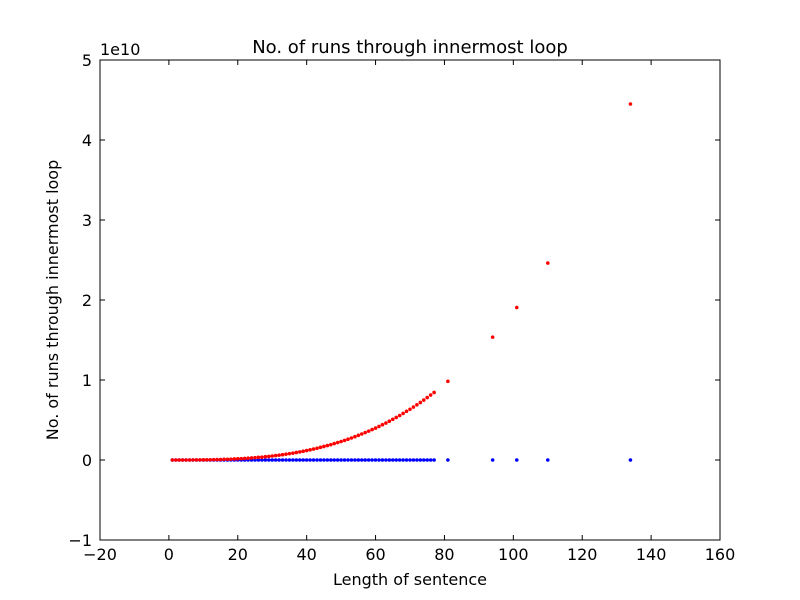 This screenshot has height=600, width=800. What do you see at coordinates (306, 554) in the screenshot?
I see `x-tick-label: 40` at bounding box center [306, 554].